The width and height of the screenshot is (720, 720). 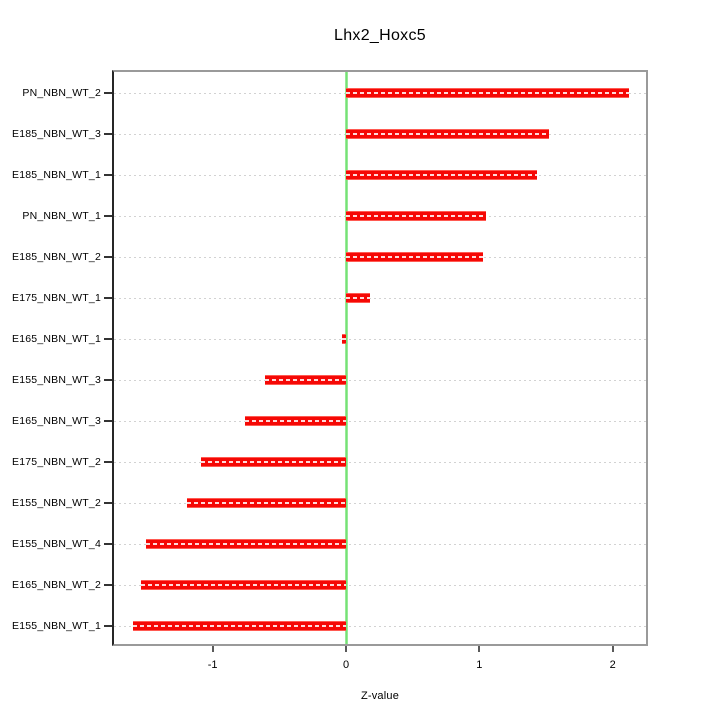 What do you see at coordinates (479, 665) in the screenshot?
I see `x-tick-label: 1` at bounding box center [479, 665].